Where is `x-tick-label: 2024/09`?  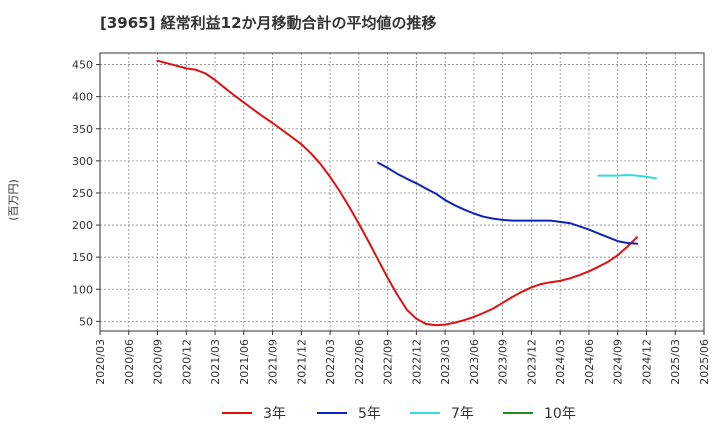 x-tick-label: 2024/09 is located at coordinates (618, 362).